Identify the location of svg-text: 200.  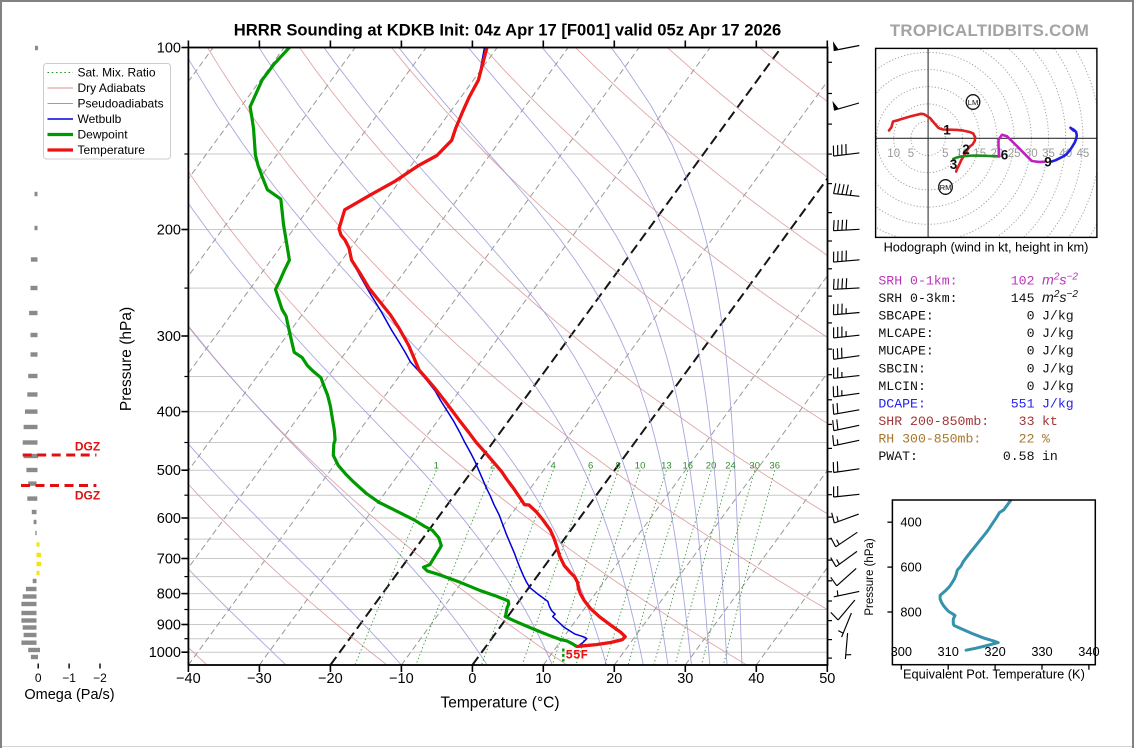
(169, 231).